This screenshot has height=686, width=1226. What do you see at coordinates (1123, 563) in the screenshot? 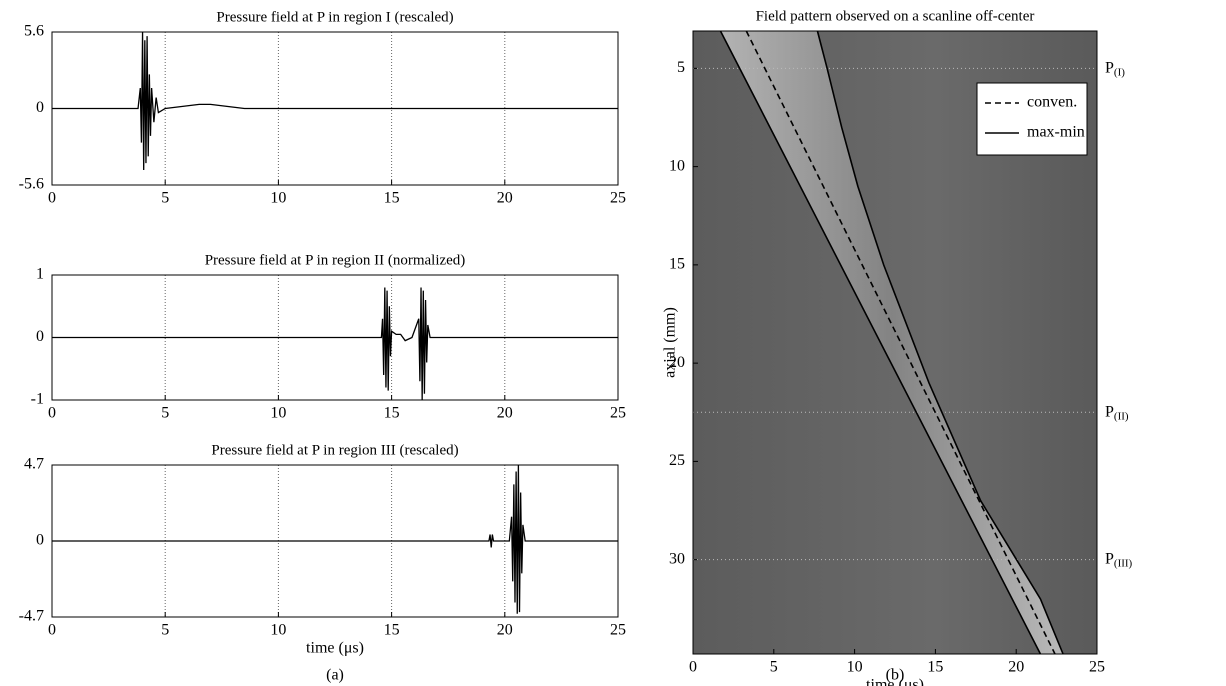
I see `marker-subscript: (III)` at bounding box center [1123, 563].